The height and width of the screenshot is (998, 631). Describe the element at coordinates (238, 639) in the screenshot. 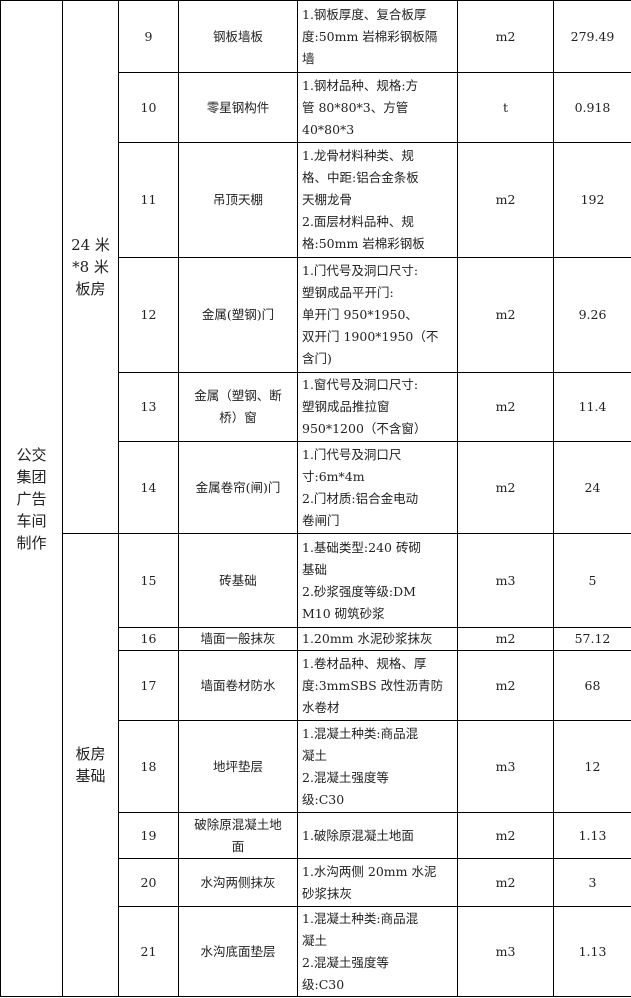

I see `item-name: 墙面一般抹灰` at that location.